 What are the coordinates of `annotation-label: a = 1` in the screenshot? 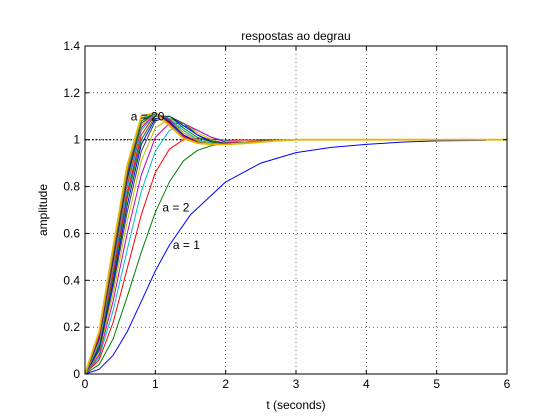 It's located at (186, 245).